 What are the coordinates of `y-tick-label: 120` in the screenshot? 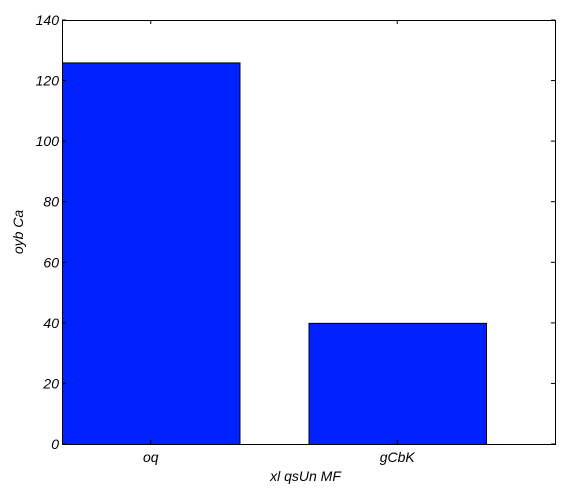 It's located at (48, 81).